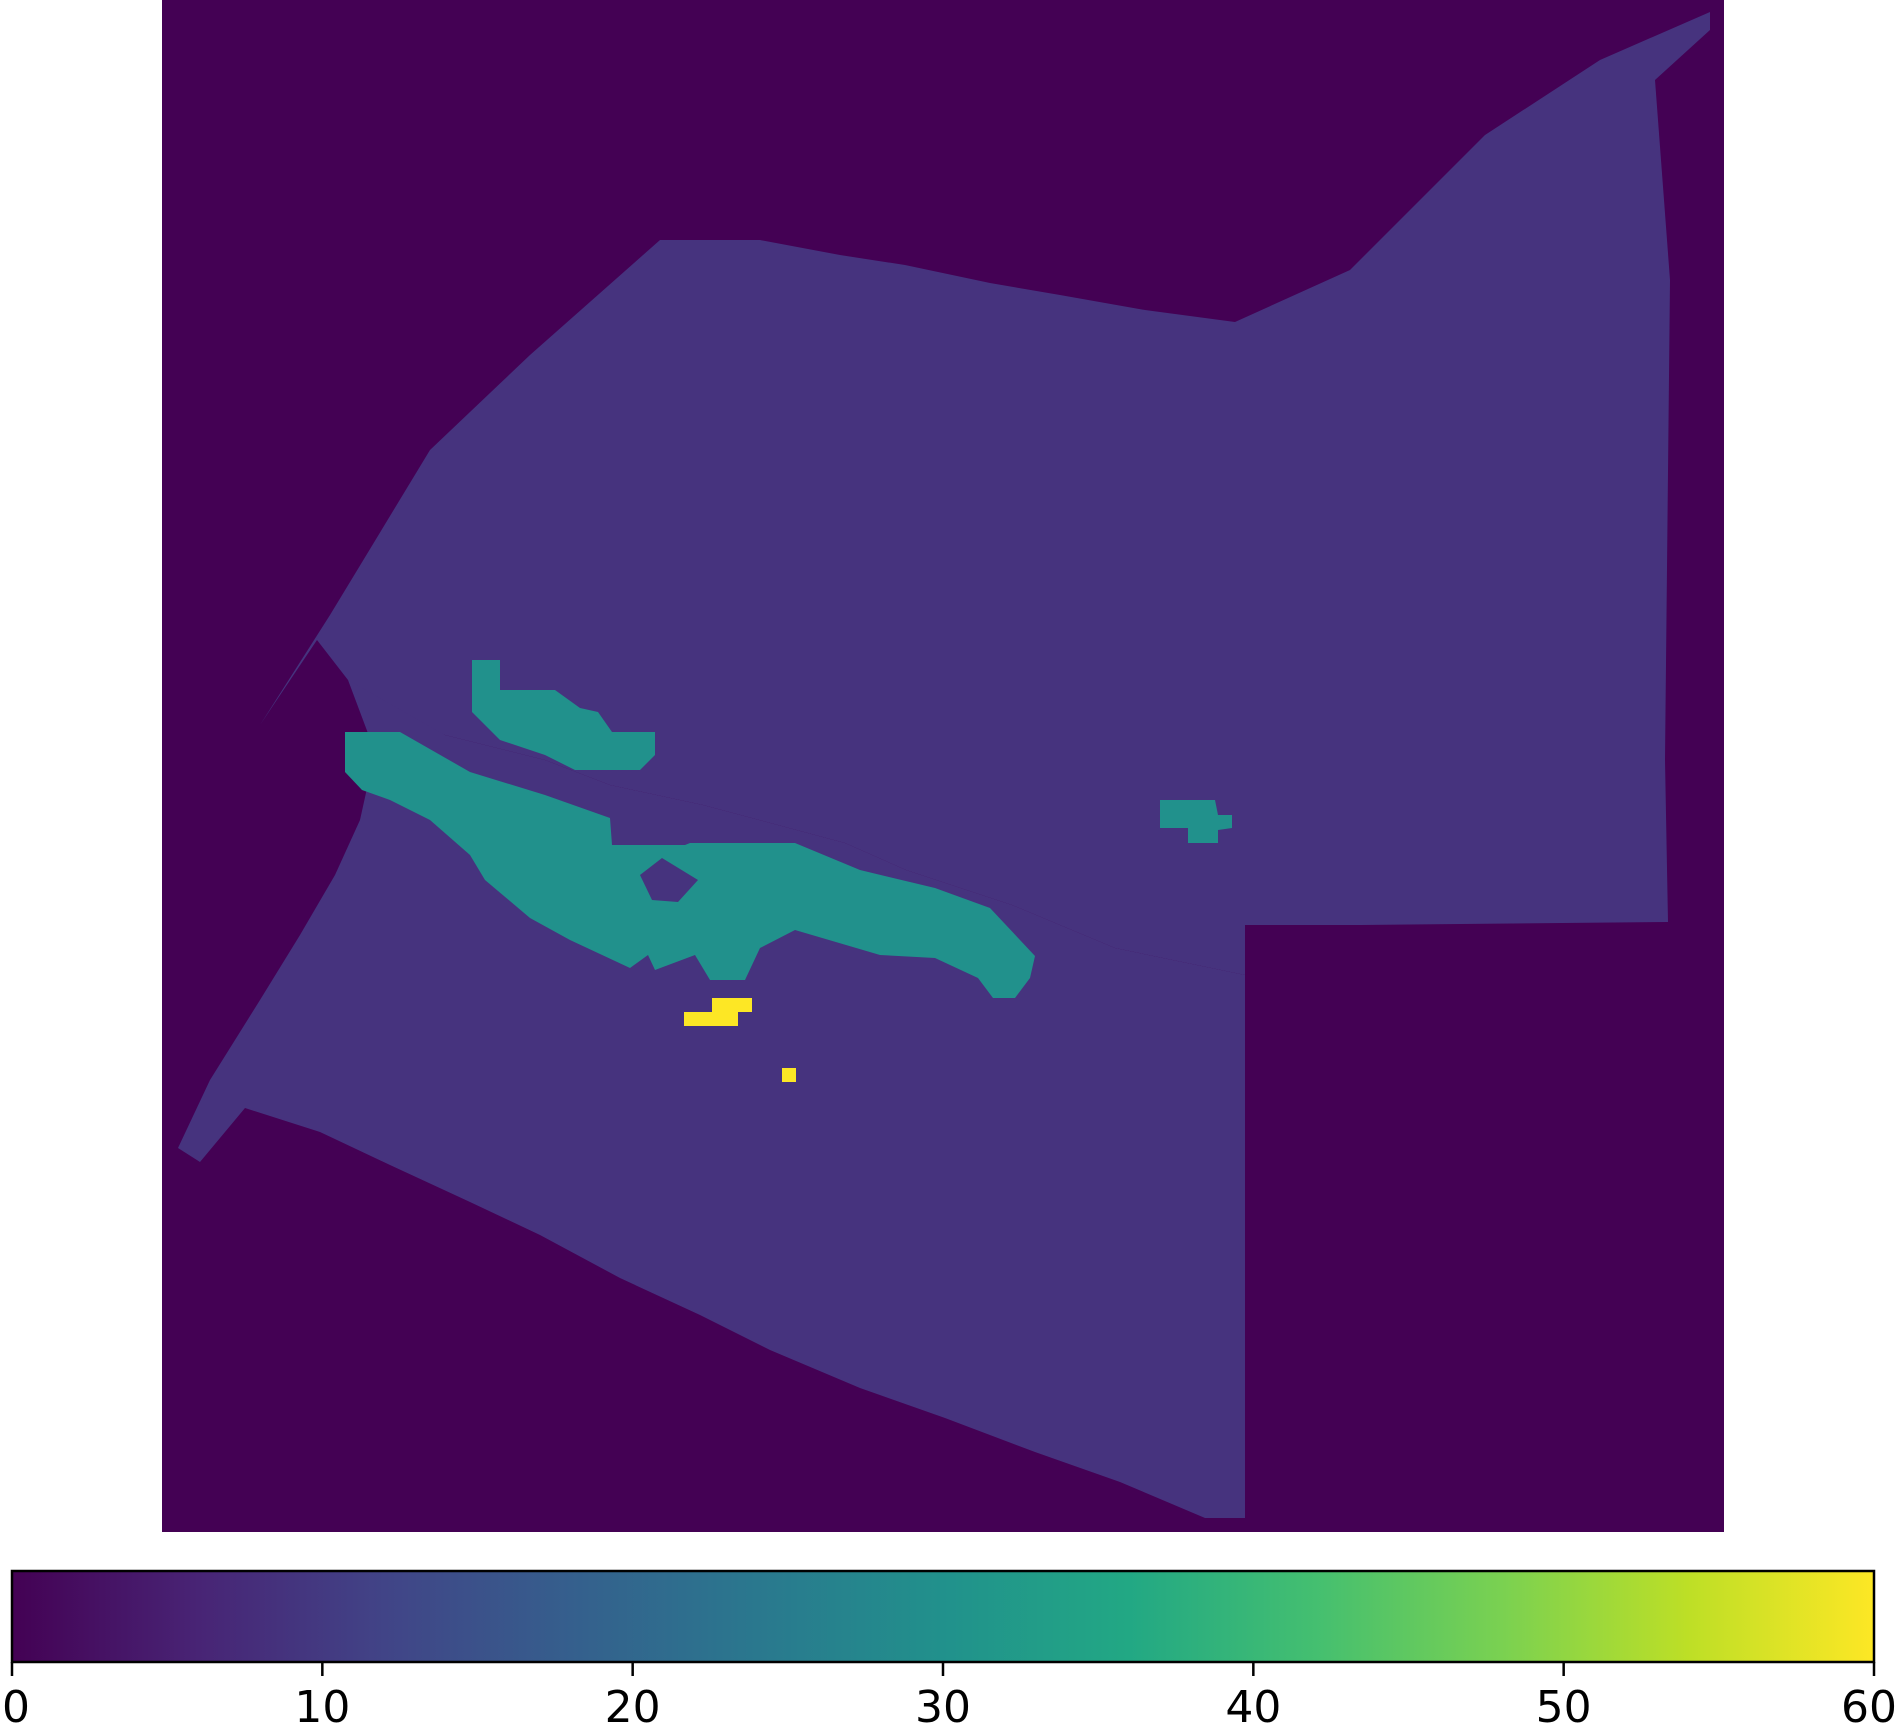 The height and width of the screenshot is (1734, 1899). I want to click on heatmap-teal-band, so click(690, 865).